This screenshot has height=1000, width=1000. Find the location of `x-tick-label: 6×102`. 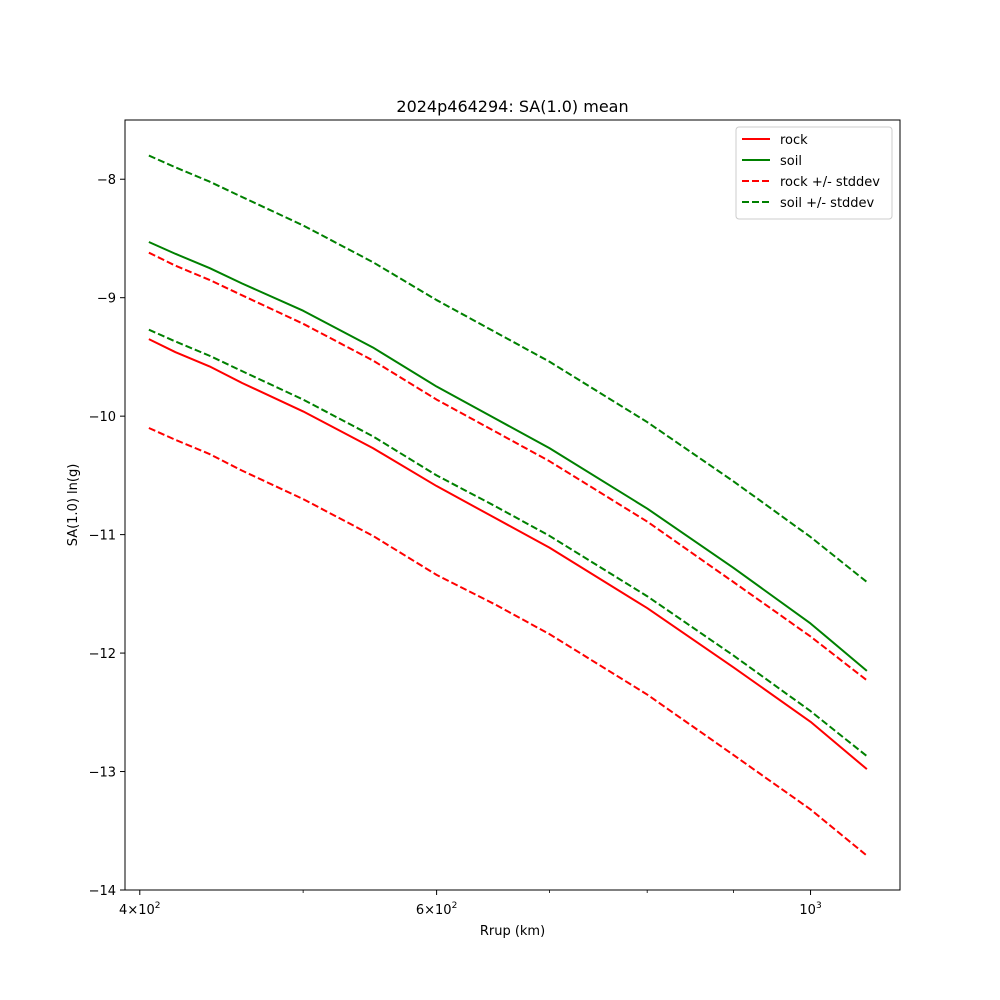

x-tick-label: 6×102 is located at coordinates (436, 909).